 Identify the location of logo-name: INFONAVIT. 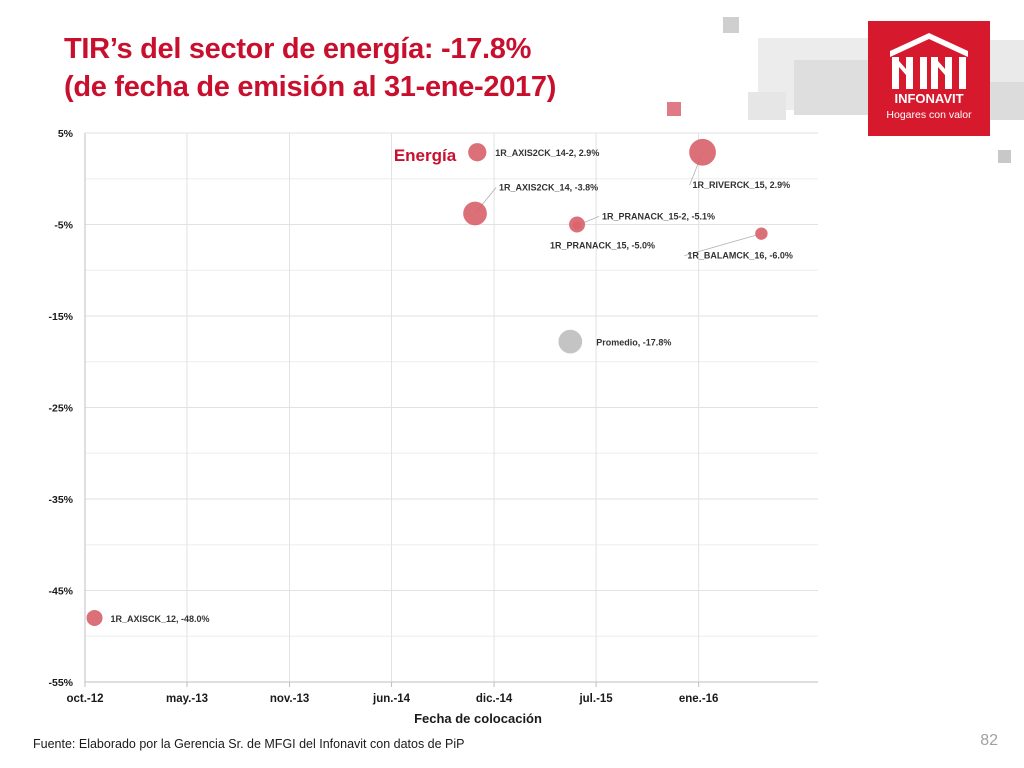
(928, 98).